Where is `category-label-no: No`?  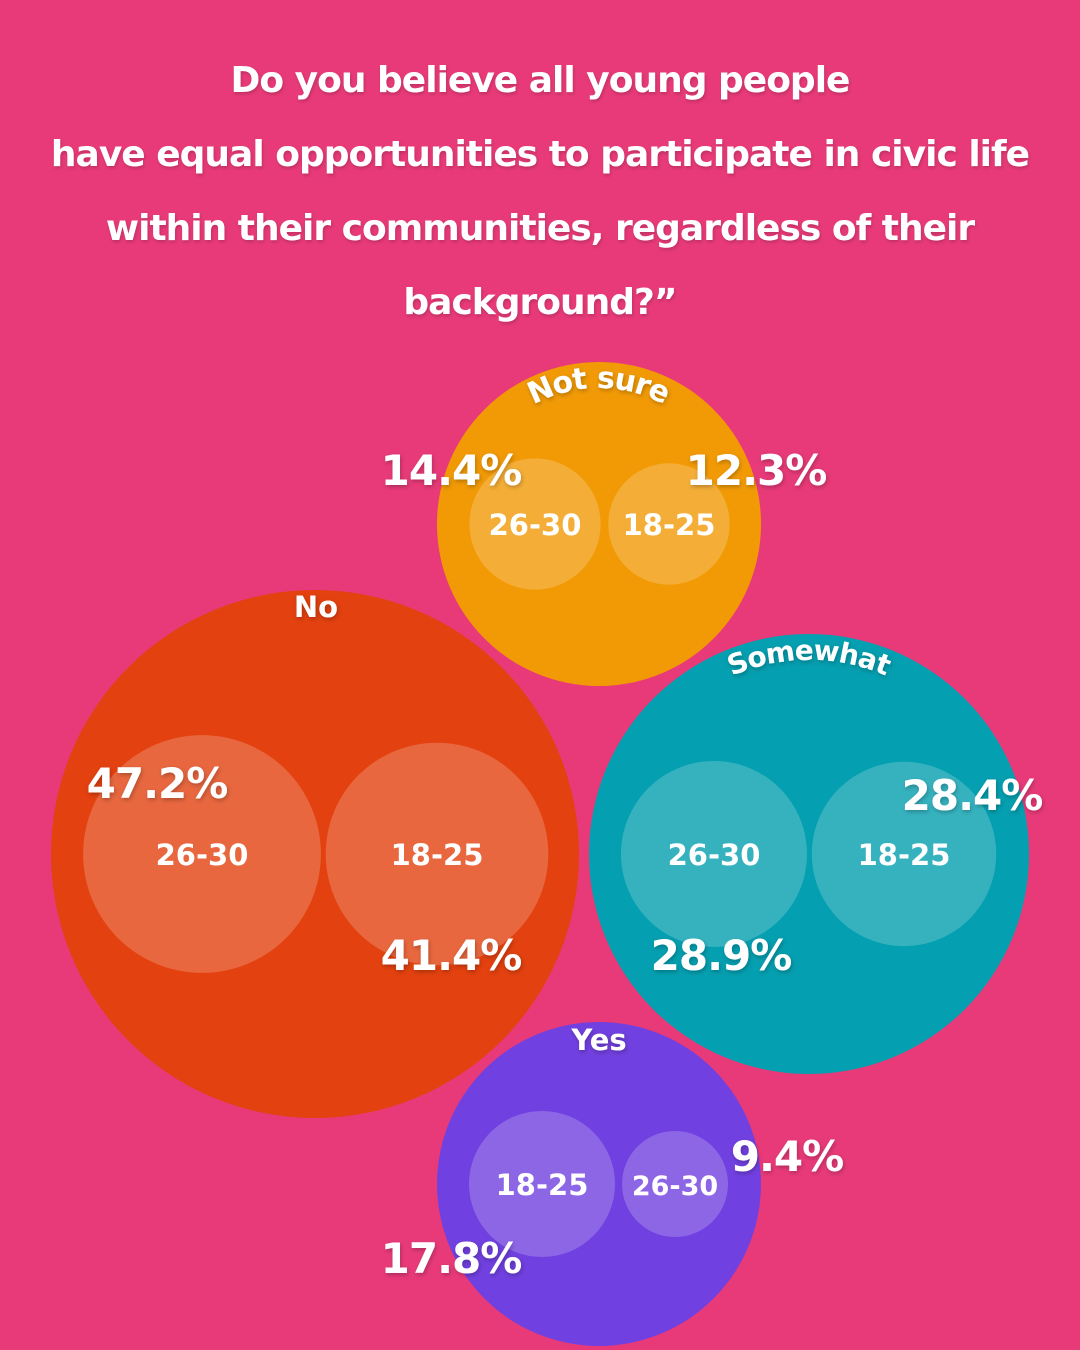
category-label-no: No is located at coordinates (316, 607).